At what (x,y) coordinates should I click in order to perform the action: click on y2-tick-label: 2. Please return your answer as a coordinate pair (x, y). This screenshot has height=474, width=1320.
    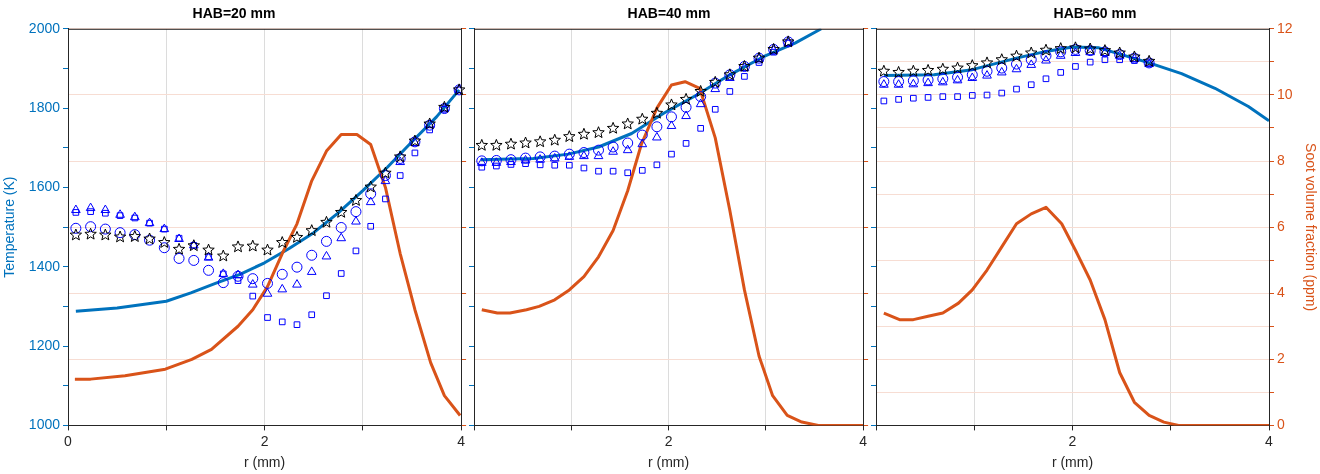
    Looking at the image, I should click on (1281, 358).